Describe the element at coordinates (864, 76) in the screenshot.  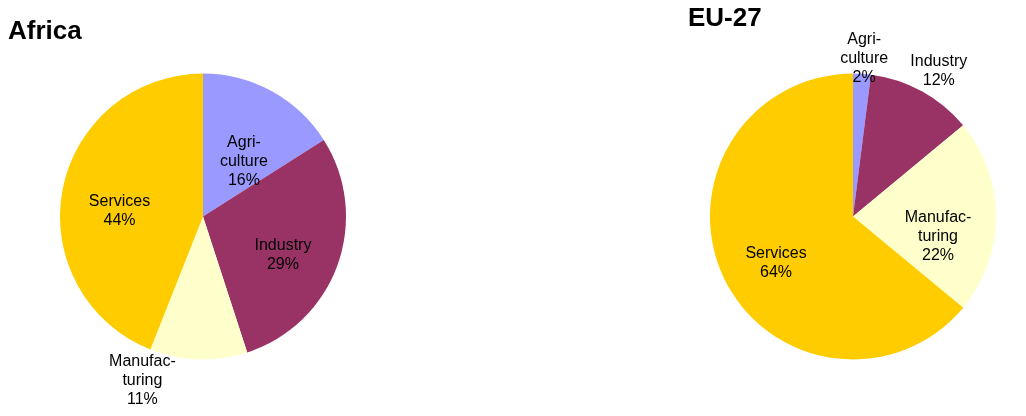
I see `data-label: 2%` at that location.